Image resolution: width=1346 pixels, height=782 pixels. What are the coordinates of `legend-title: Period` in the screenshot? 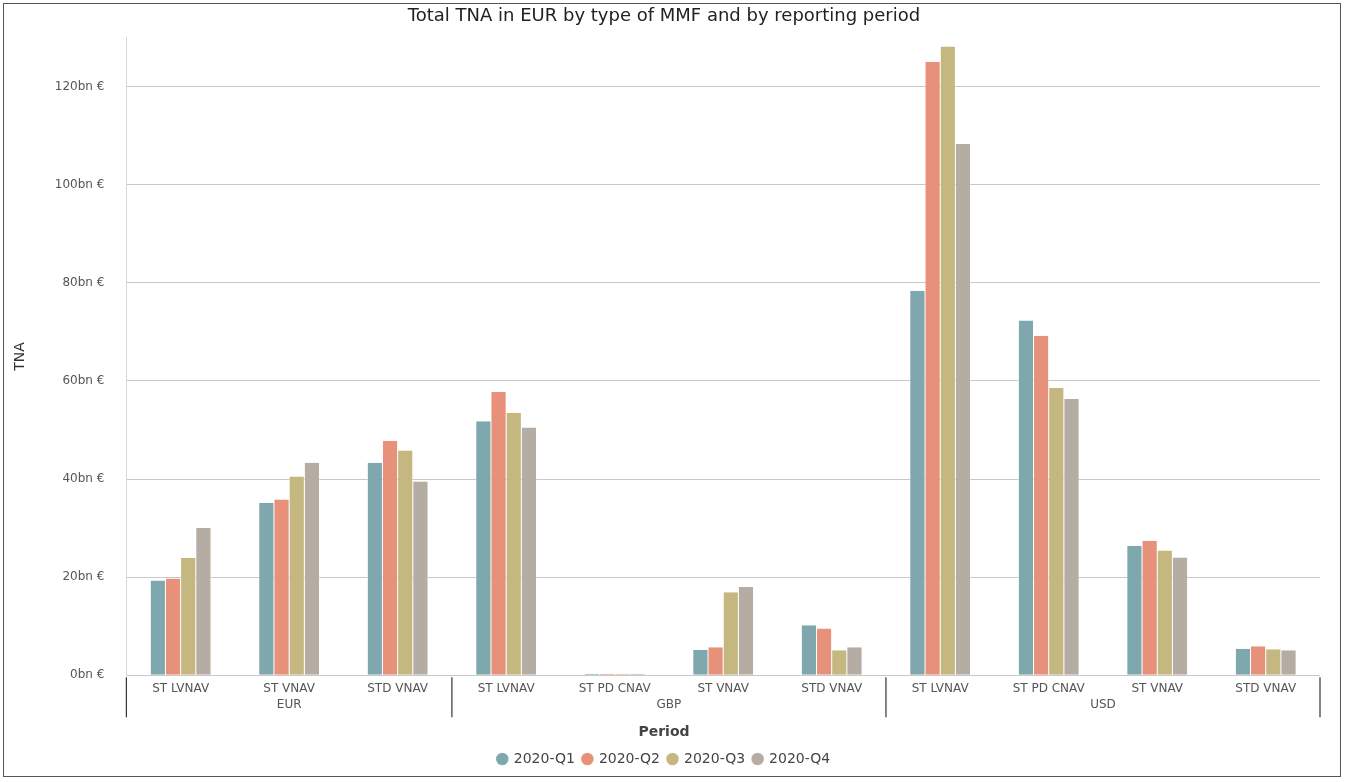 It's located at (664, 730).